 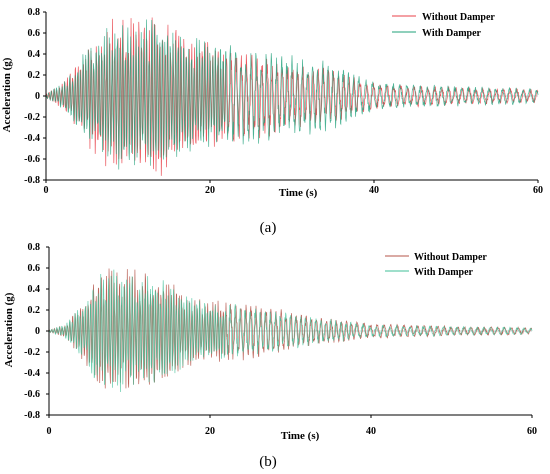 What do you see at coordinates (268, 462) in the screenshot?
I see `panel-caption-b: (b)` at bounding box center [268, 462].